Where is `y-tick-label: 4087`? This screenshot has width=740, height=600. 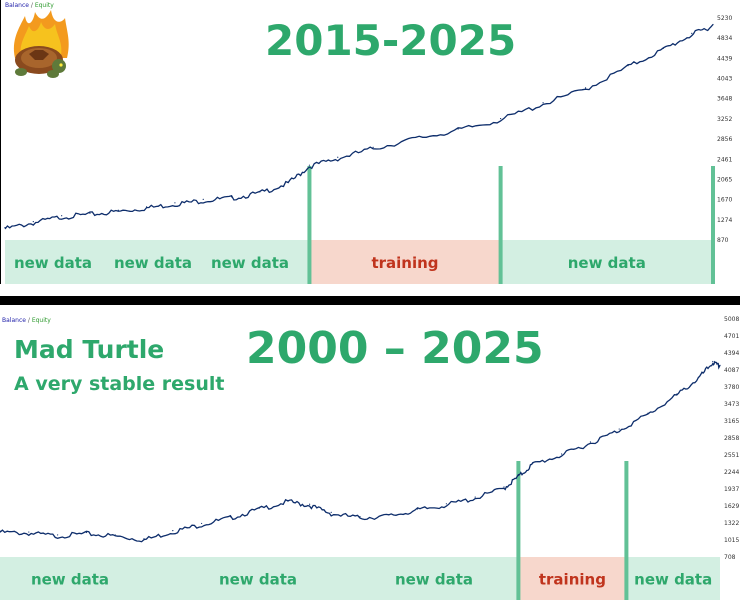
y-tick-label: 4087 is located at coordinates (731, 370).